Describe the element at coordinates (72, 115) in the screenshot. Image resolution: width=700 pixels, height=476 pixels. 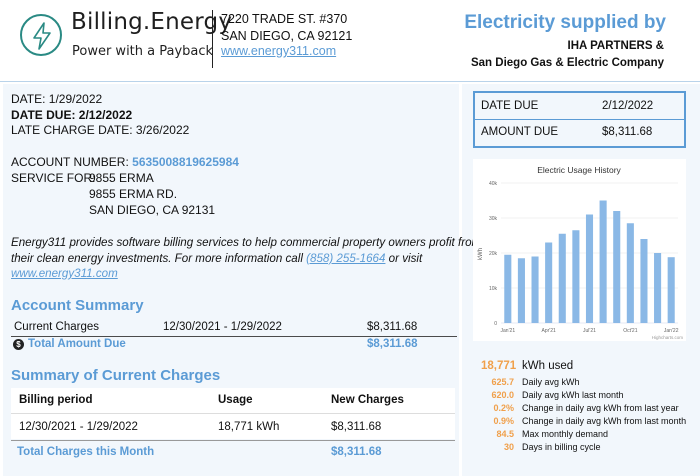
I see `due-date: DATE DUE: 2/12/2022` at that location.